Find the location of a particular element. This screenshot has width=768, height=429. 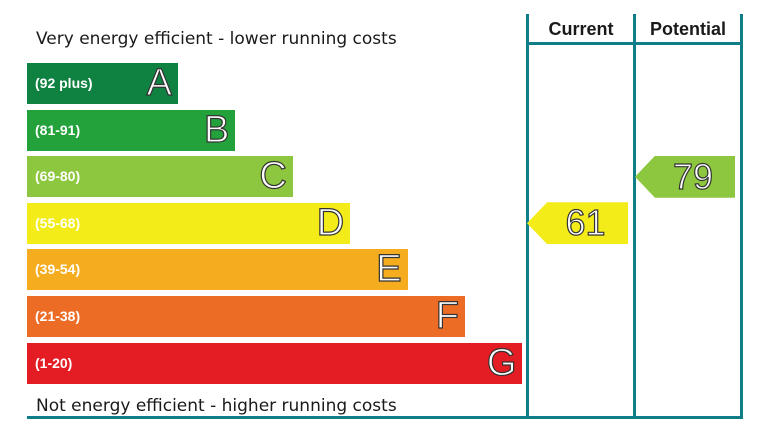

potential-rating-arrow: 79 is located at coordinates (685, 176).